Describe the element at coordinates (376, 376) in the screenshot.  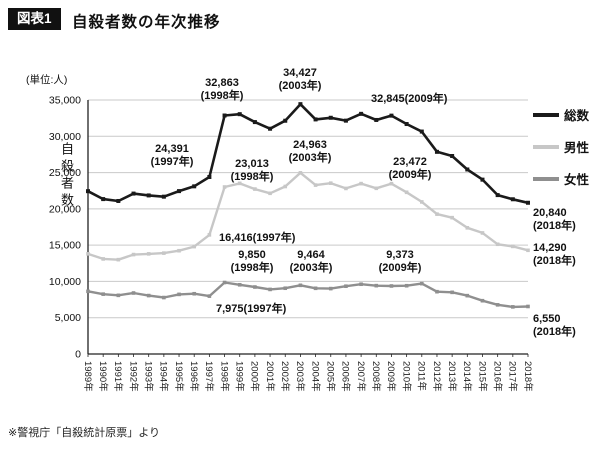
I see `svg-text: 2008年` at that location.